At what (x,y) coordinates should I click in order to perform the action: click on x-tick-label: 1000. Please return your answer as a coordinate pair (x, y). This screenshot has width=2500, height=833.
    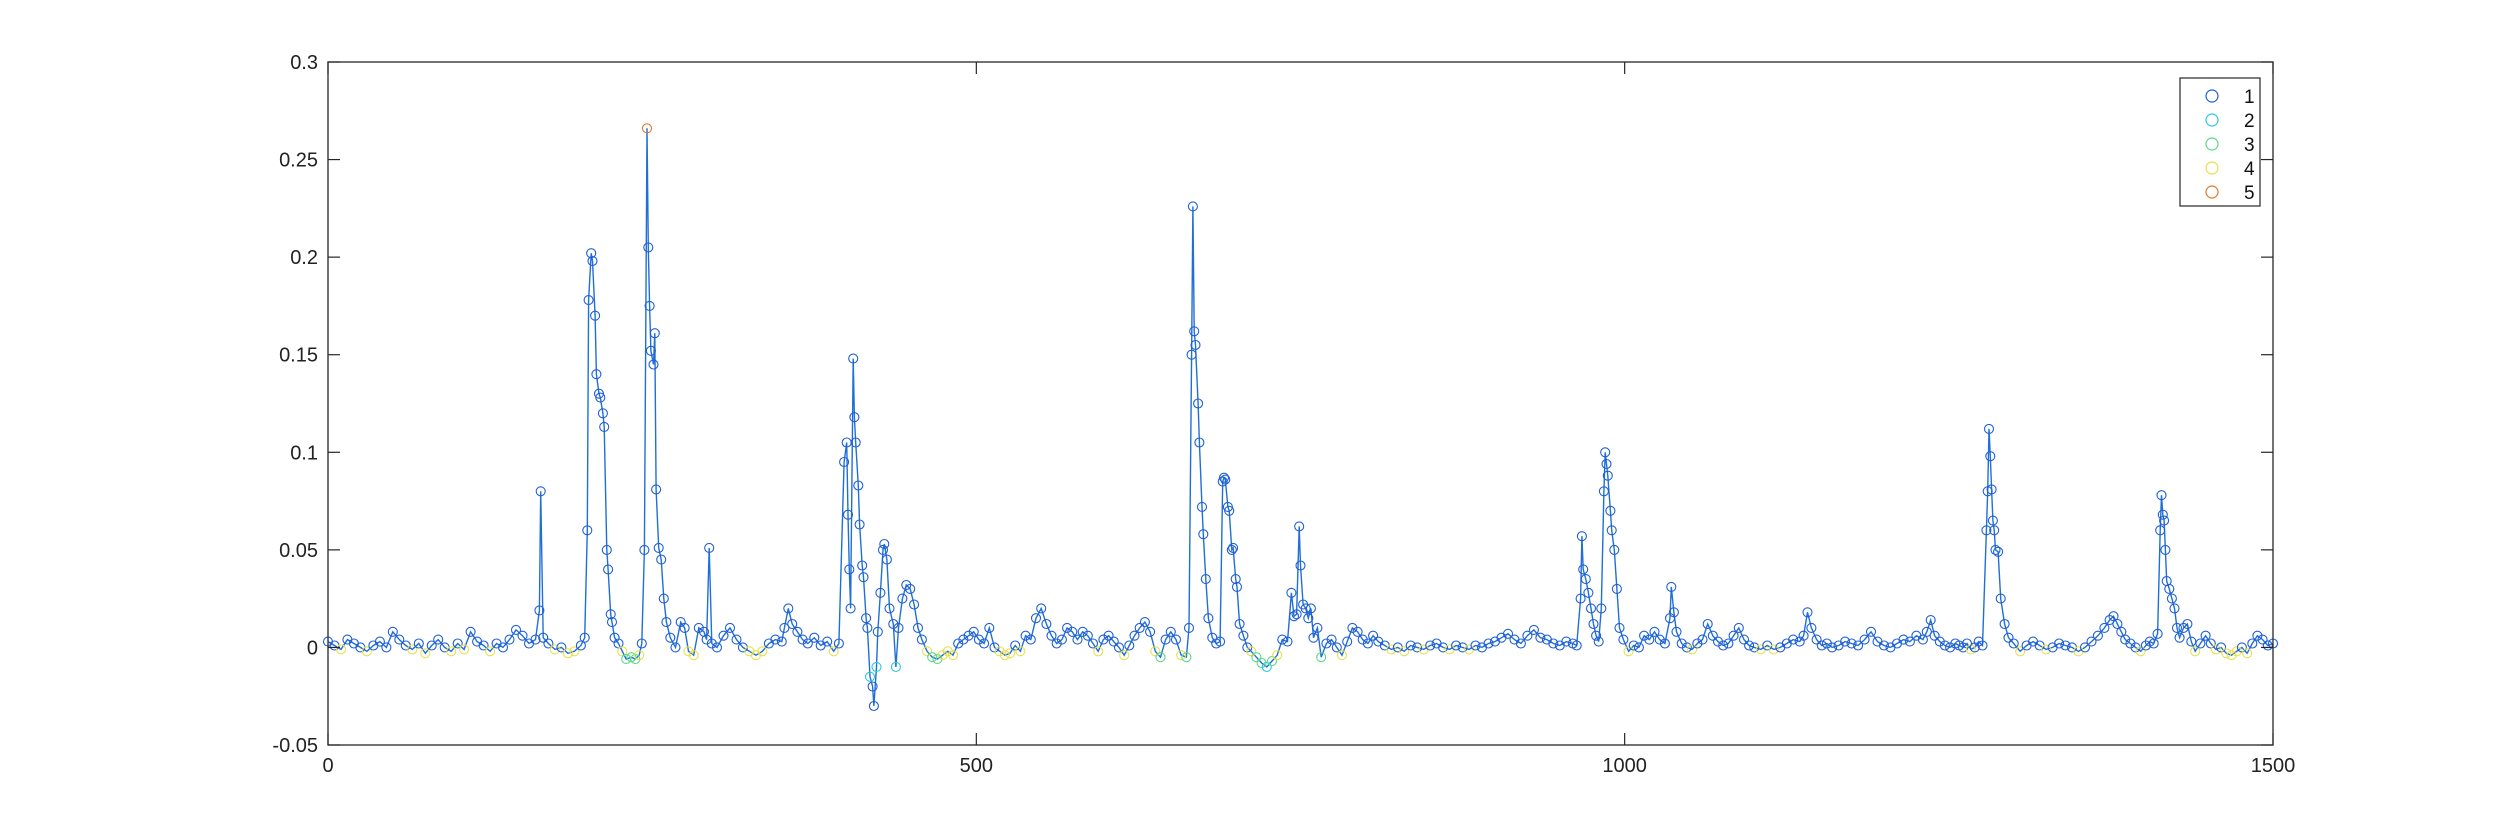
    Looking at the image, I should click on (1624, 766).